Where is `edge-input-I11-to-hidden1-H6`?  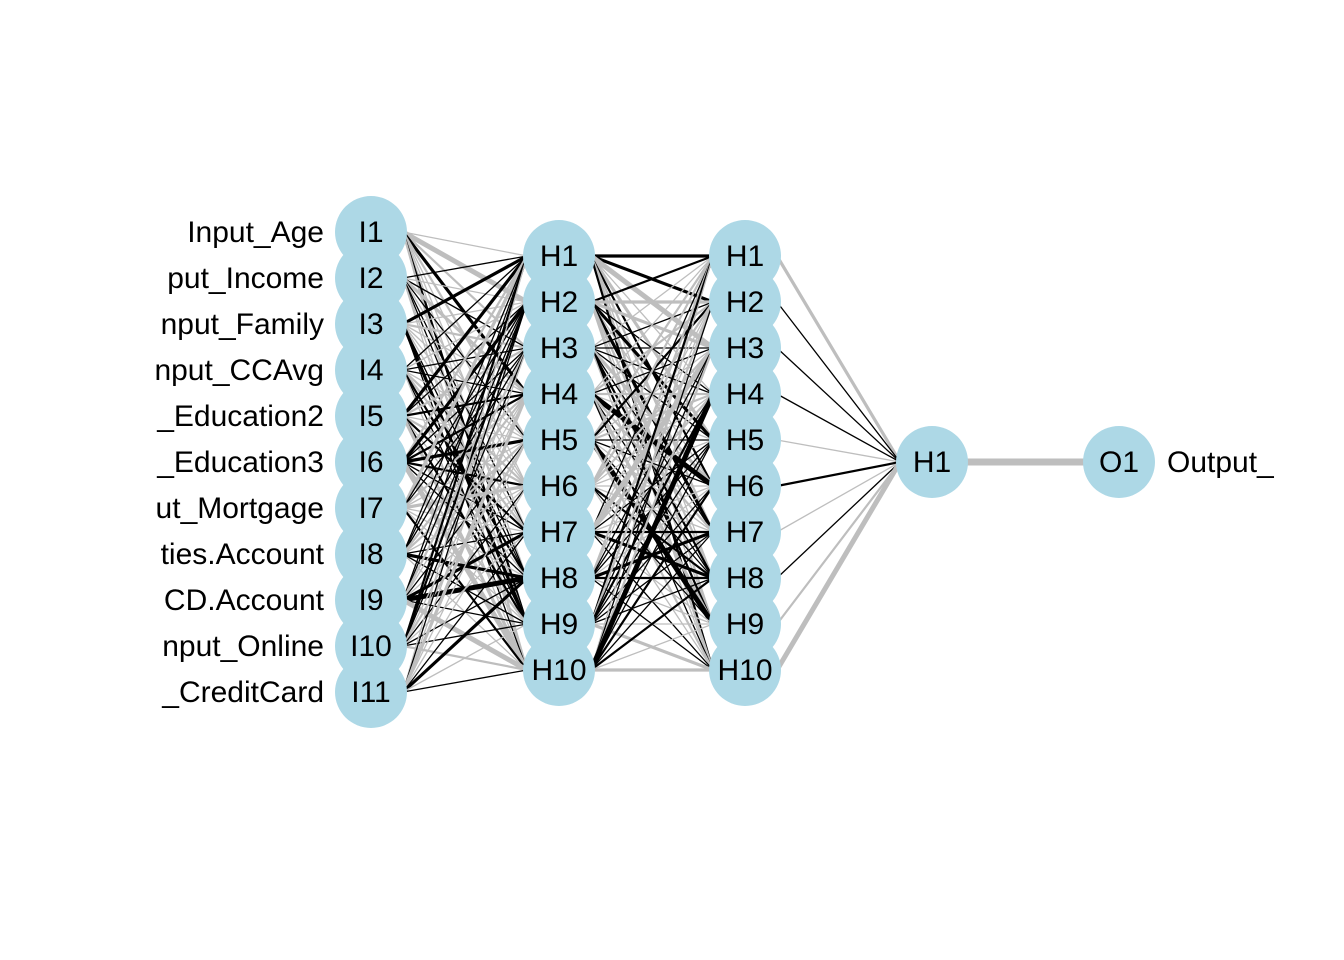
edge-input-I11-to-hidden1-H6 is located at coordinates (465, 589).